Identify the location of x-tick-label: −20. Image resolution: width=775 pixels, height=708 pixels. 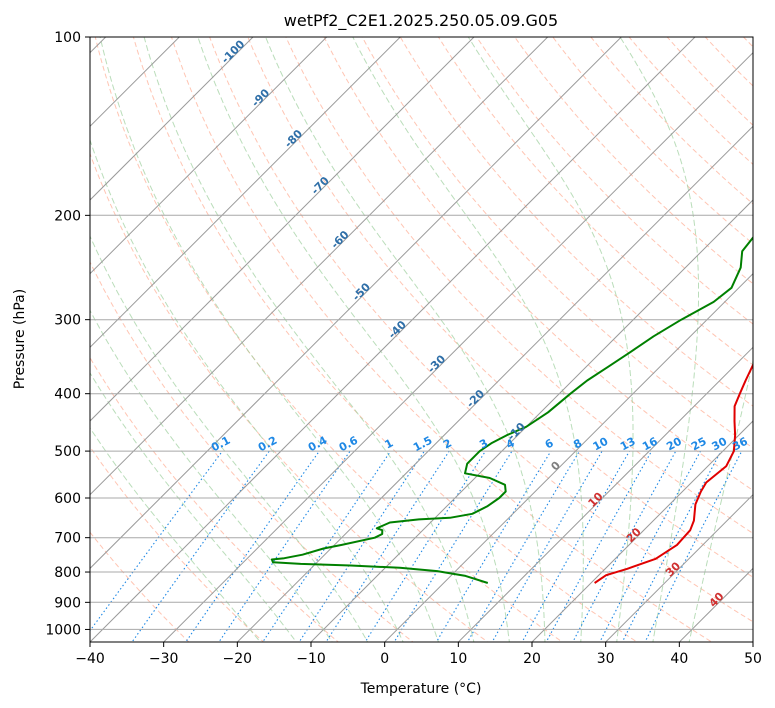
(238, 659).